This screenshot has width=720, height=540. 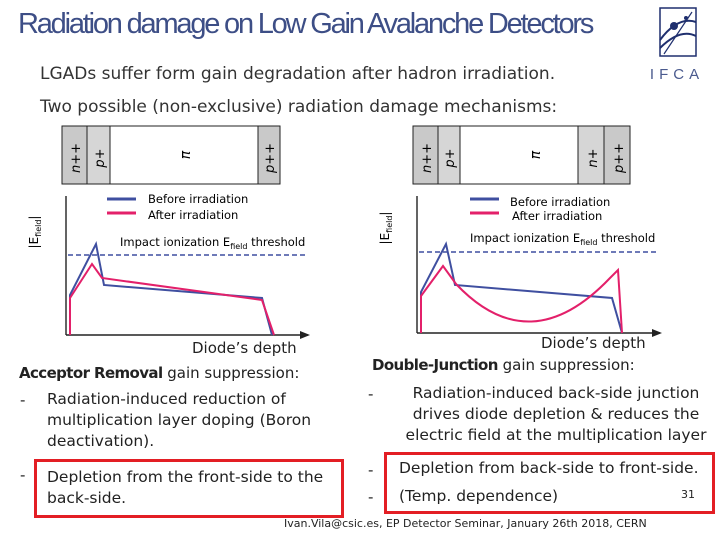 What do you see at coordinates (479, 496) in the screenshot?
I see `right-bullet-3: (Temp. dependence)` at bounding box center [479, 496].